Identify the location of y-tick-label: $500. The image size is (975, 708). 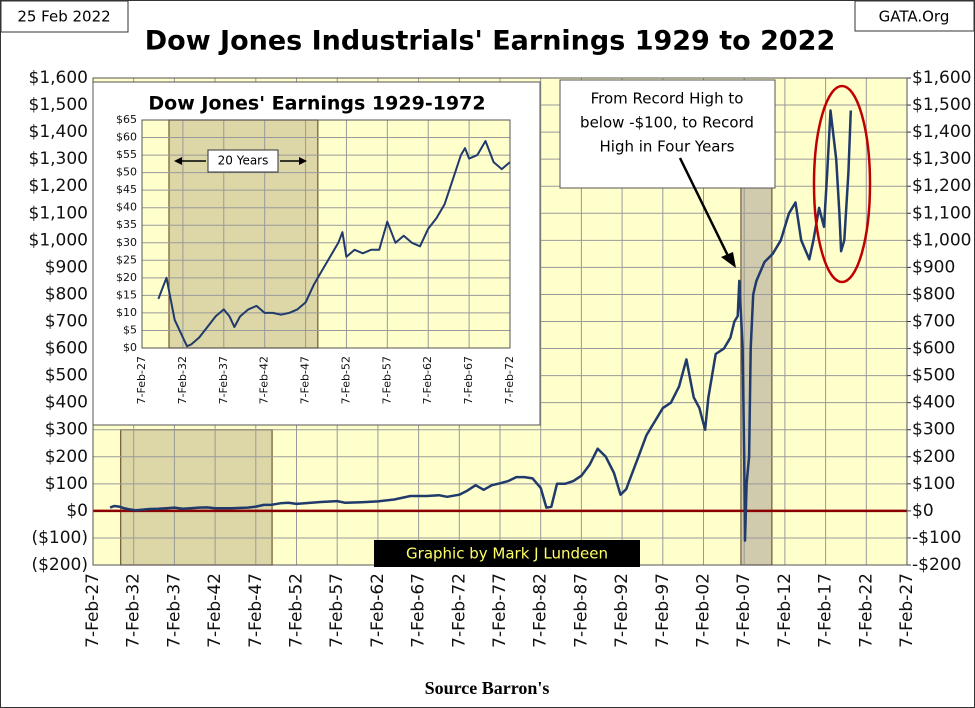
(66, 376).